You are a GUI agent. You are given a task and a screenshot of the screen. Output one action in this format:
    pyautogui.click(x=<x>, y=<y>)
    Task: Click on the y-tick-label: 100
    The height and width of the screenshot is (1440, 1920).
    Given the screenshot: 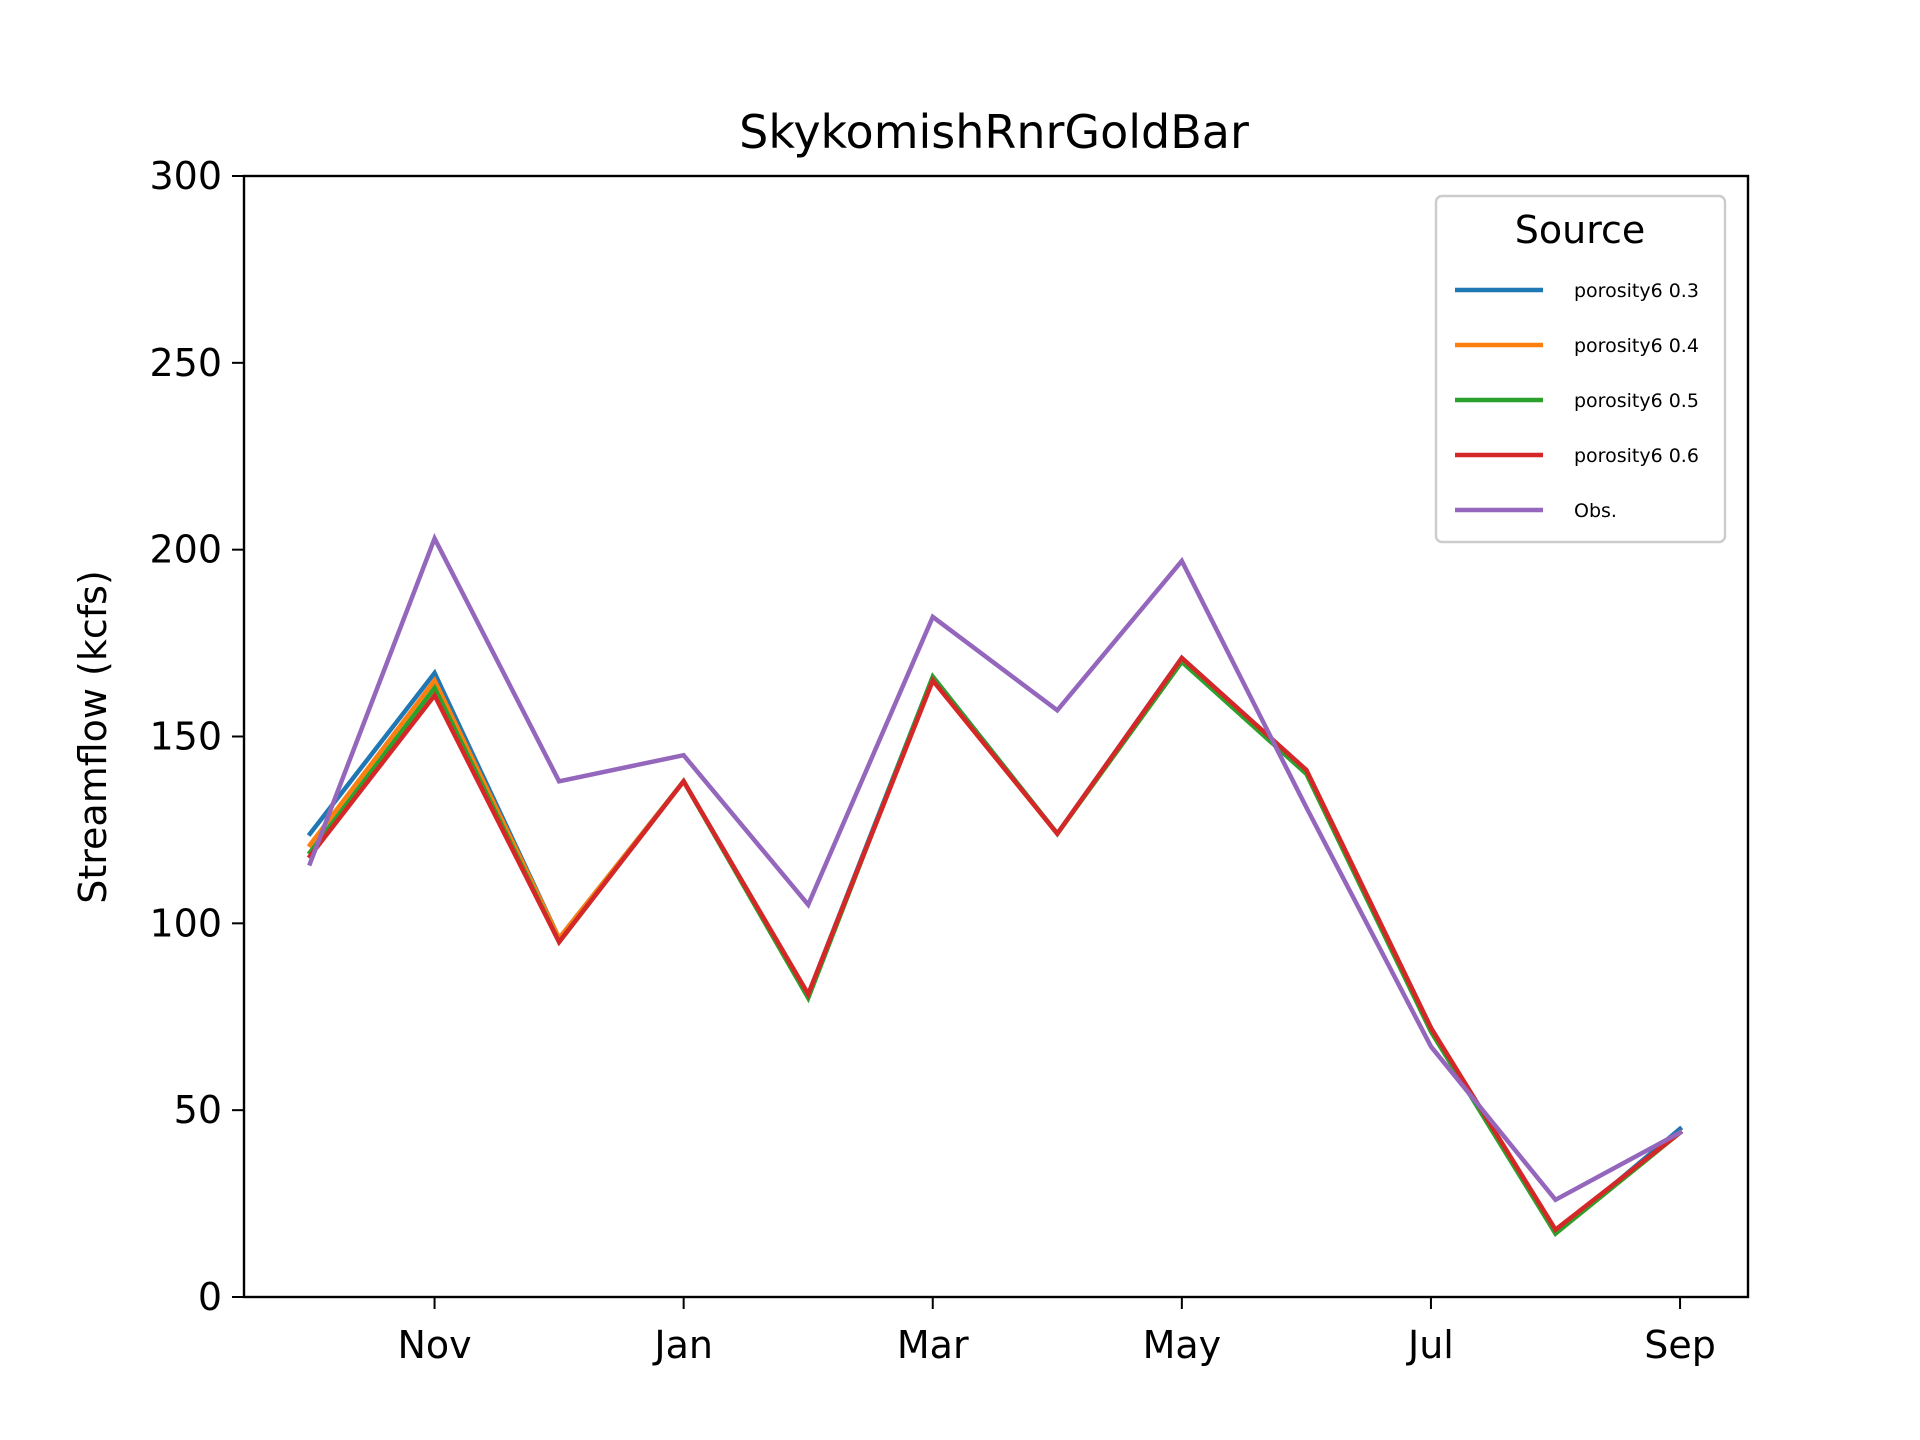 What is the action you would take?
    pyautogui.click(x=185, y=923)
    